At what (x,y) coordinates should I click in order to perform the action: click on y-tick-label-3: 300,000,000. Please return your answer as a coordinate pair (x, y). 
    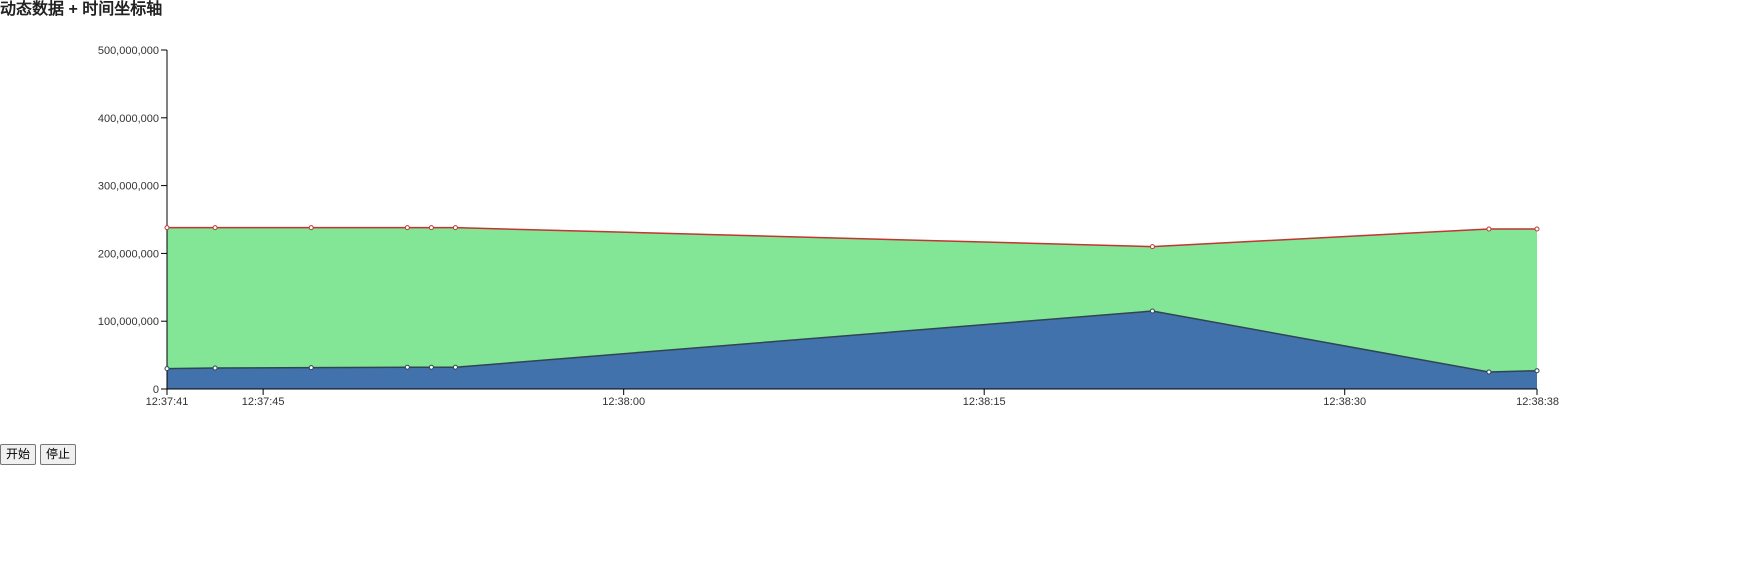
    Looking at the image, I should click on (128, 187).